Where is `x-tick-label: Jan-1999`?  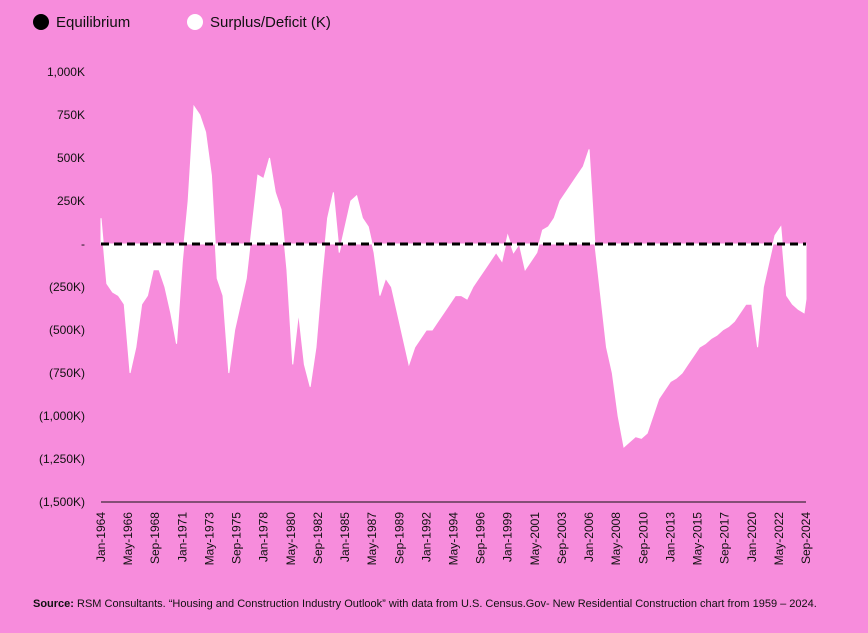
x-tick-label: Jan-1999 is located at coordinates (508, 537).